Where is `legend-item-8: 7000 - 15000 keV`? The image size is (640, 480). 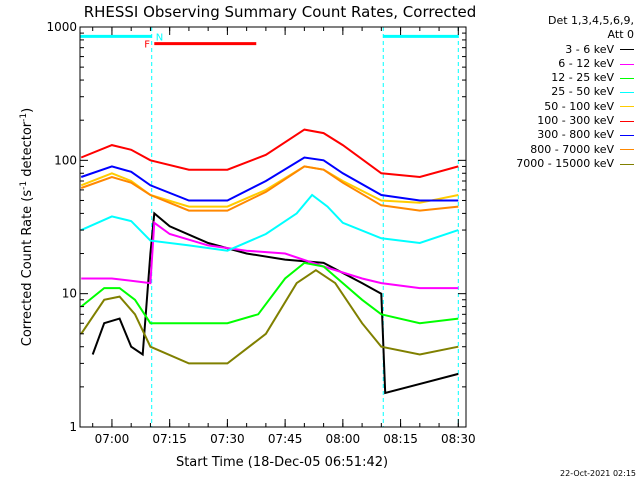 legend-item-8: 7000 - 15000 keV is located at coordinates (559, 164).